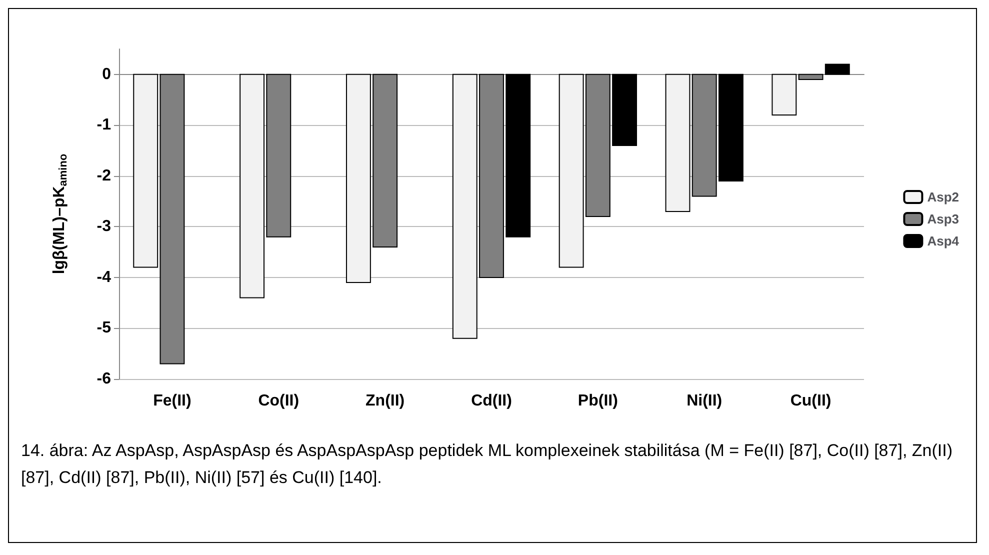  Describe the element at coordinates (60, 214) in the screenshot. I see `y-axis-title: lgβ(ML)–pKamino` at that location.